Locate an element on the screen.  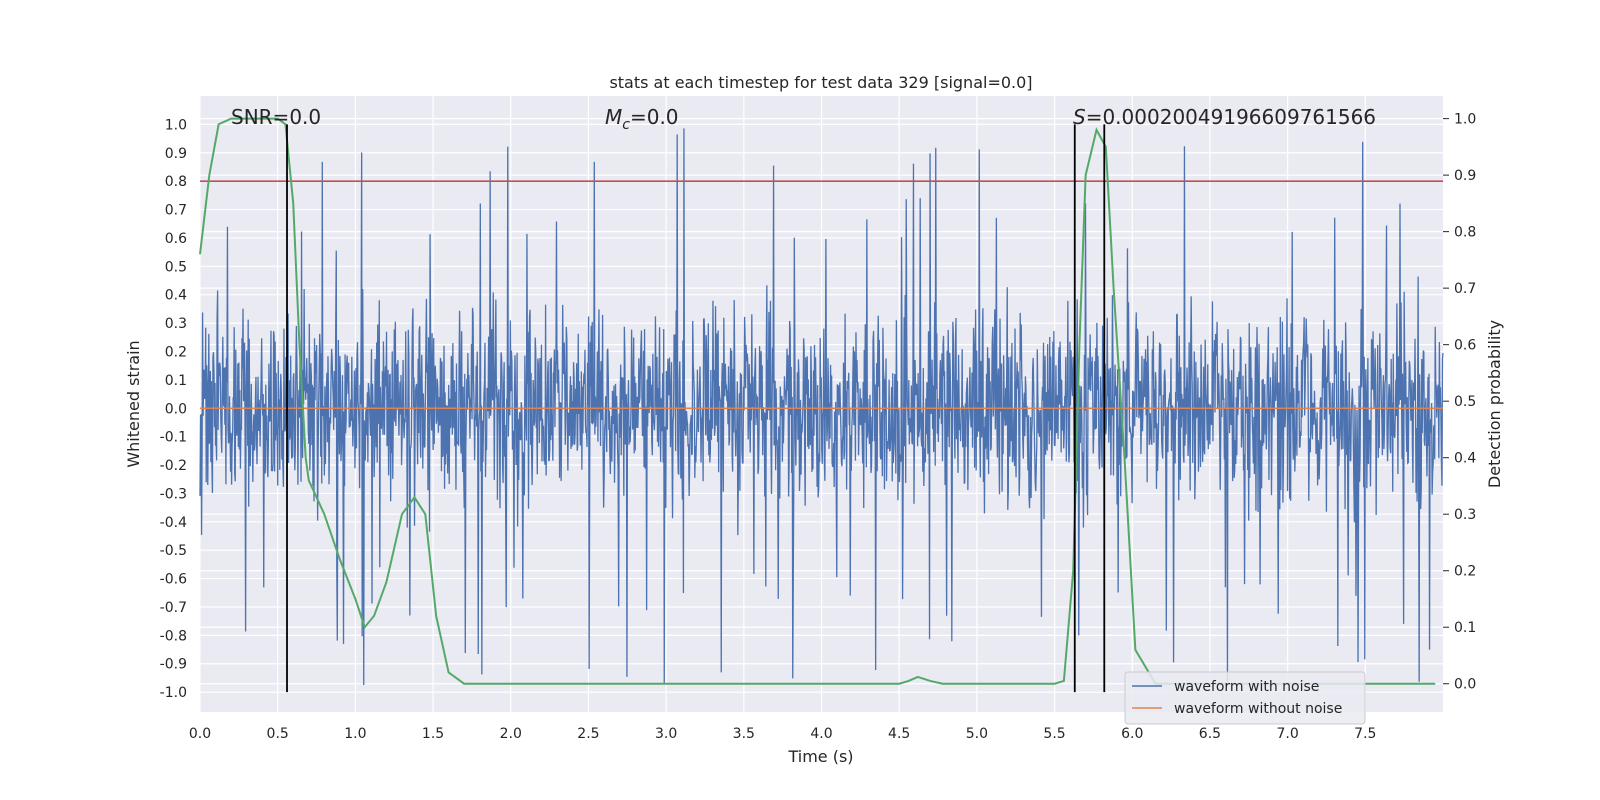
y-tick-label-left: -0.7 is located at coordinates (173, 608).